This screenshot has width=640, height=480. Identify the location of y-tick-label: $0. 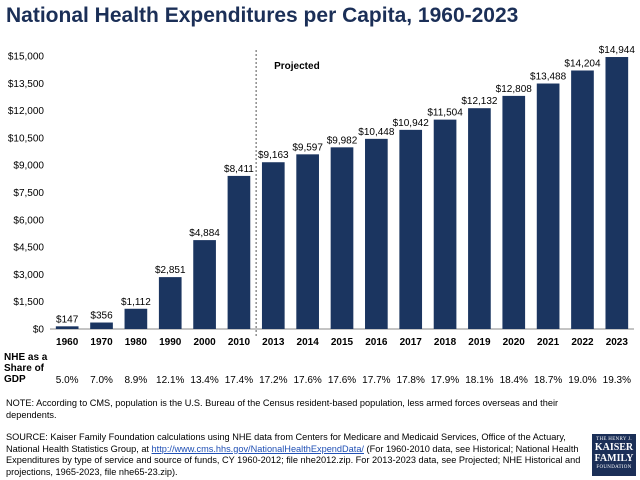
(39, 330).